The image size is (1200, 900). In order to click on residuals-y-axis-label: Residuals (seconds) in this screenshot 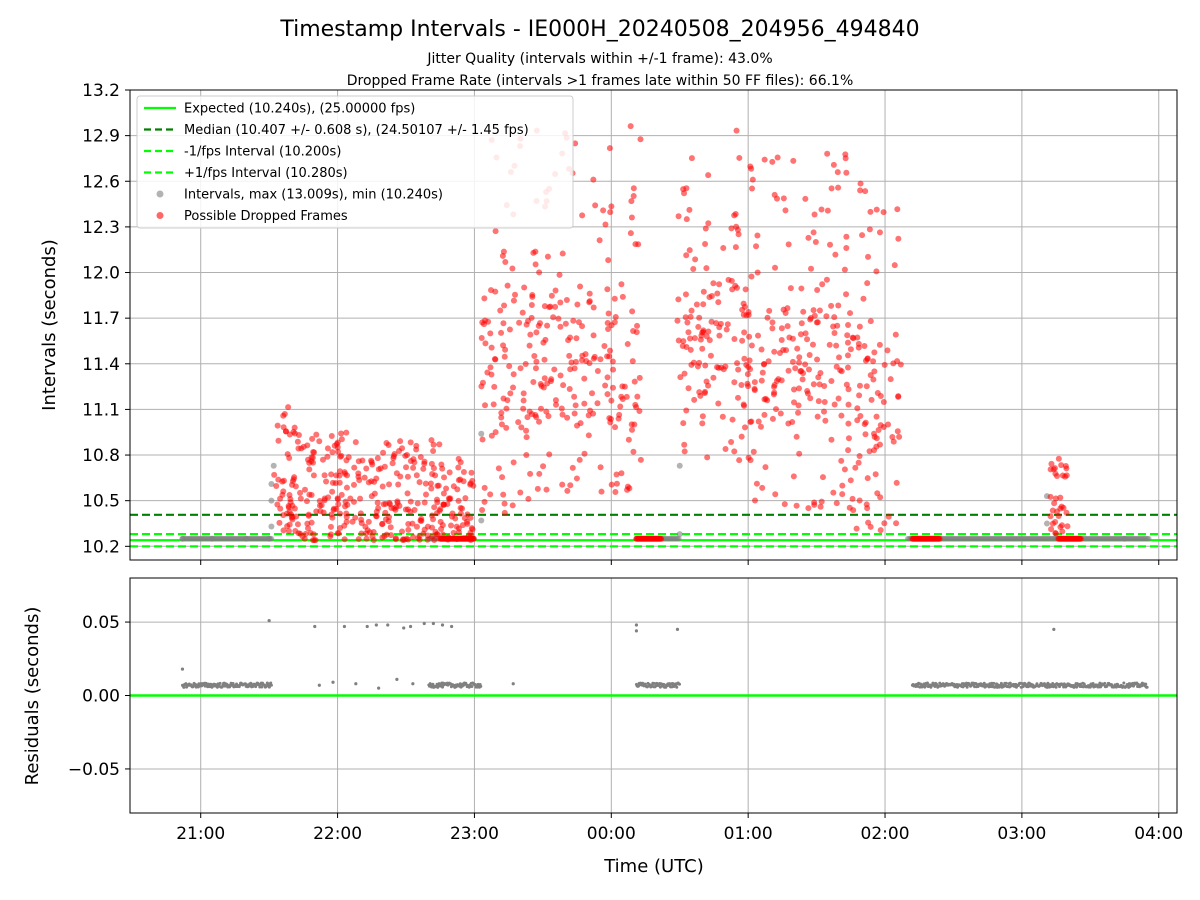, I will do `click(32, 696)`.